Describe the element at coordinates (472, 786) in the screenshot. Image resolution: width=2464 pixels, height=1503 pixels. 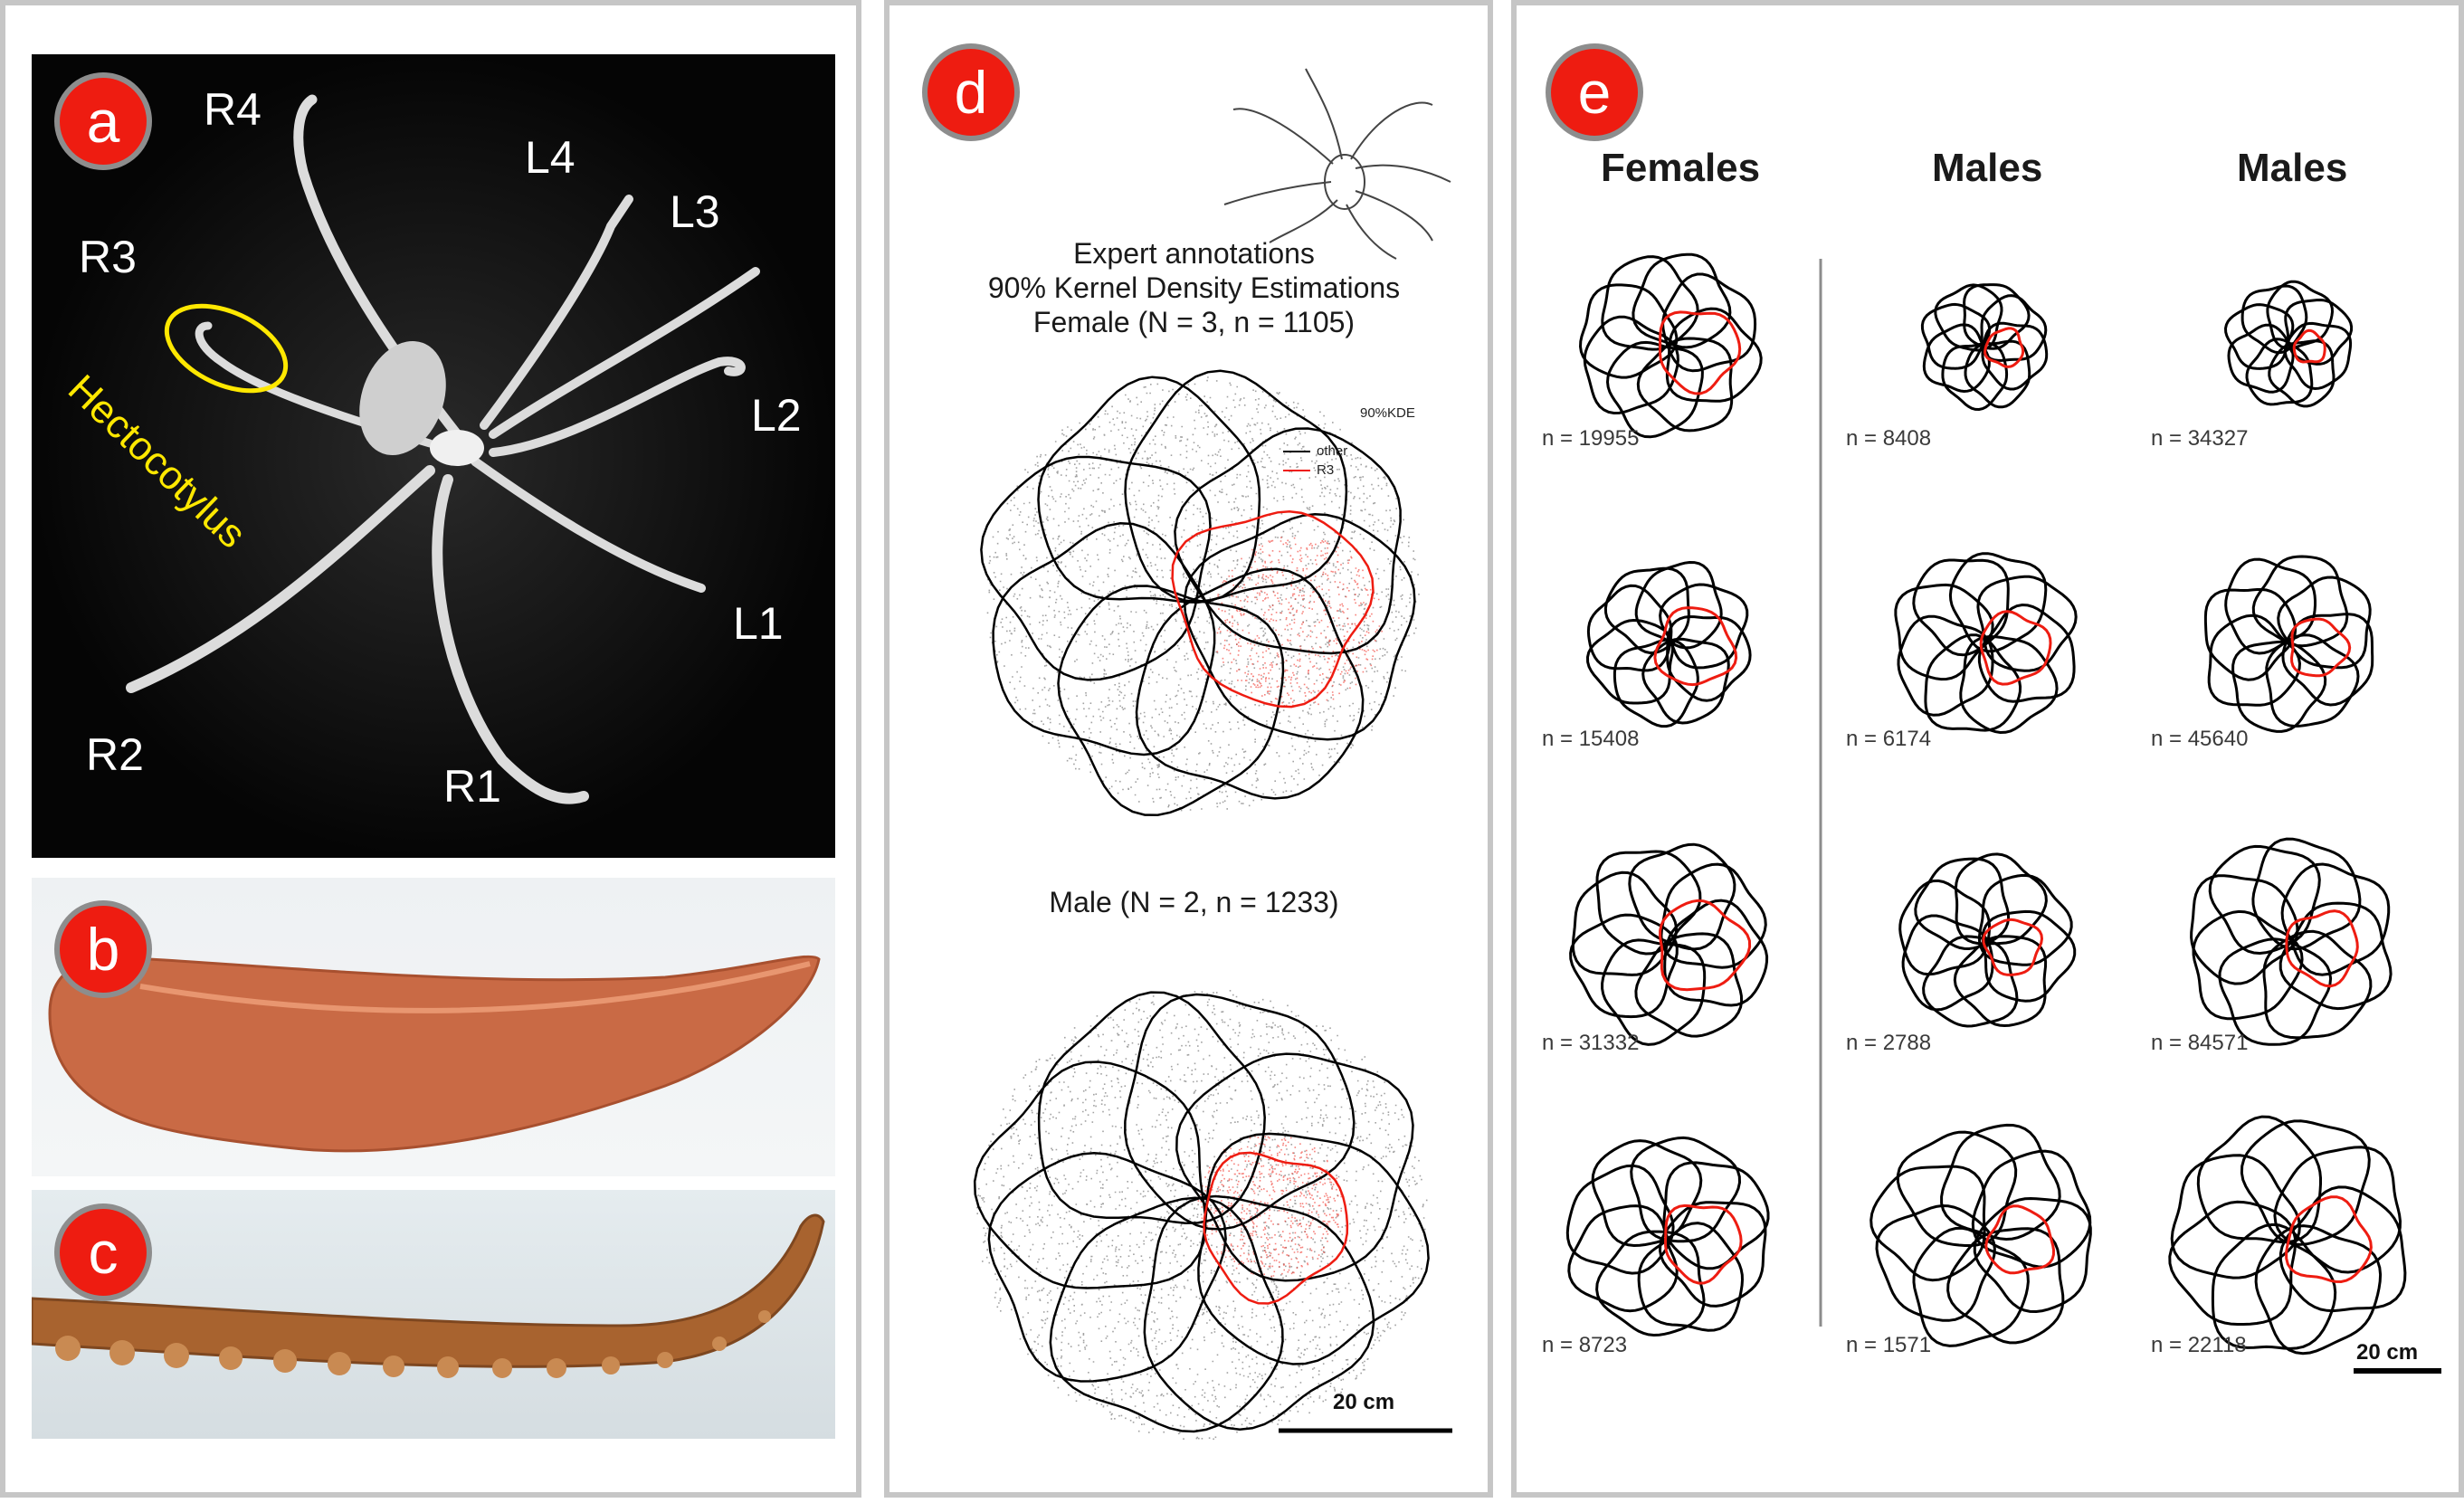
I see `arm-label-r1: R1` at that location.